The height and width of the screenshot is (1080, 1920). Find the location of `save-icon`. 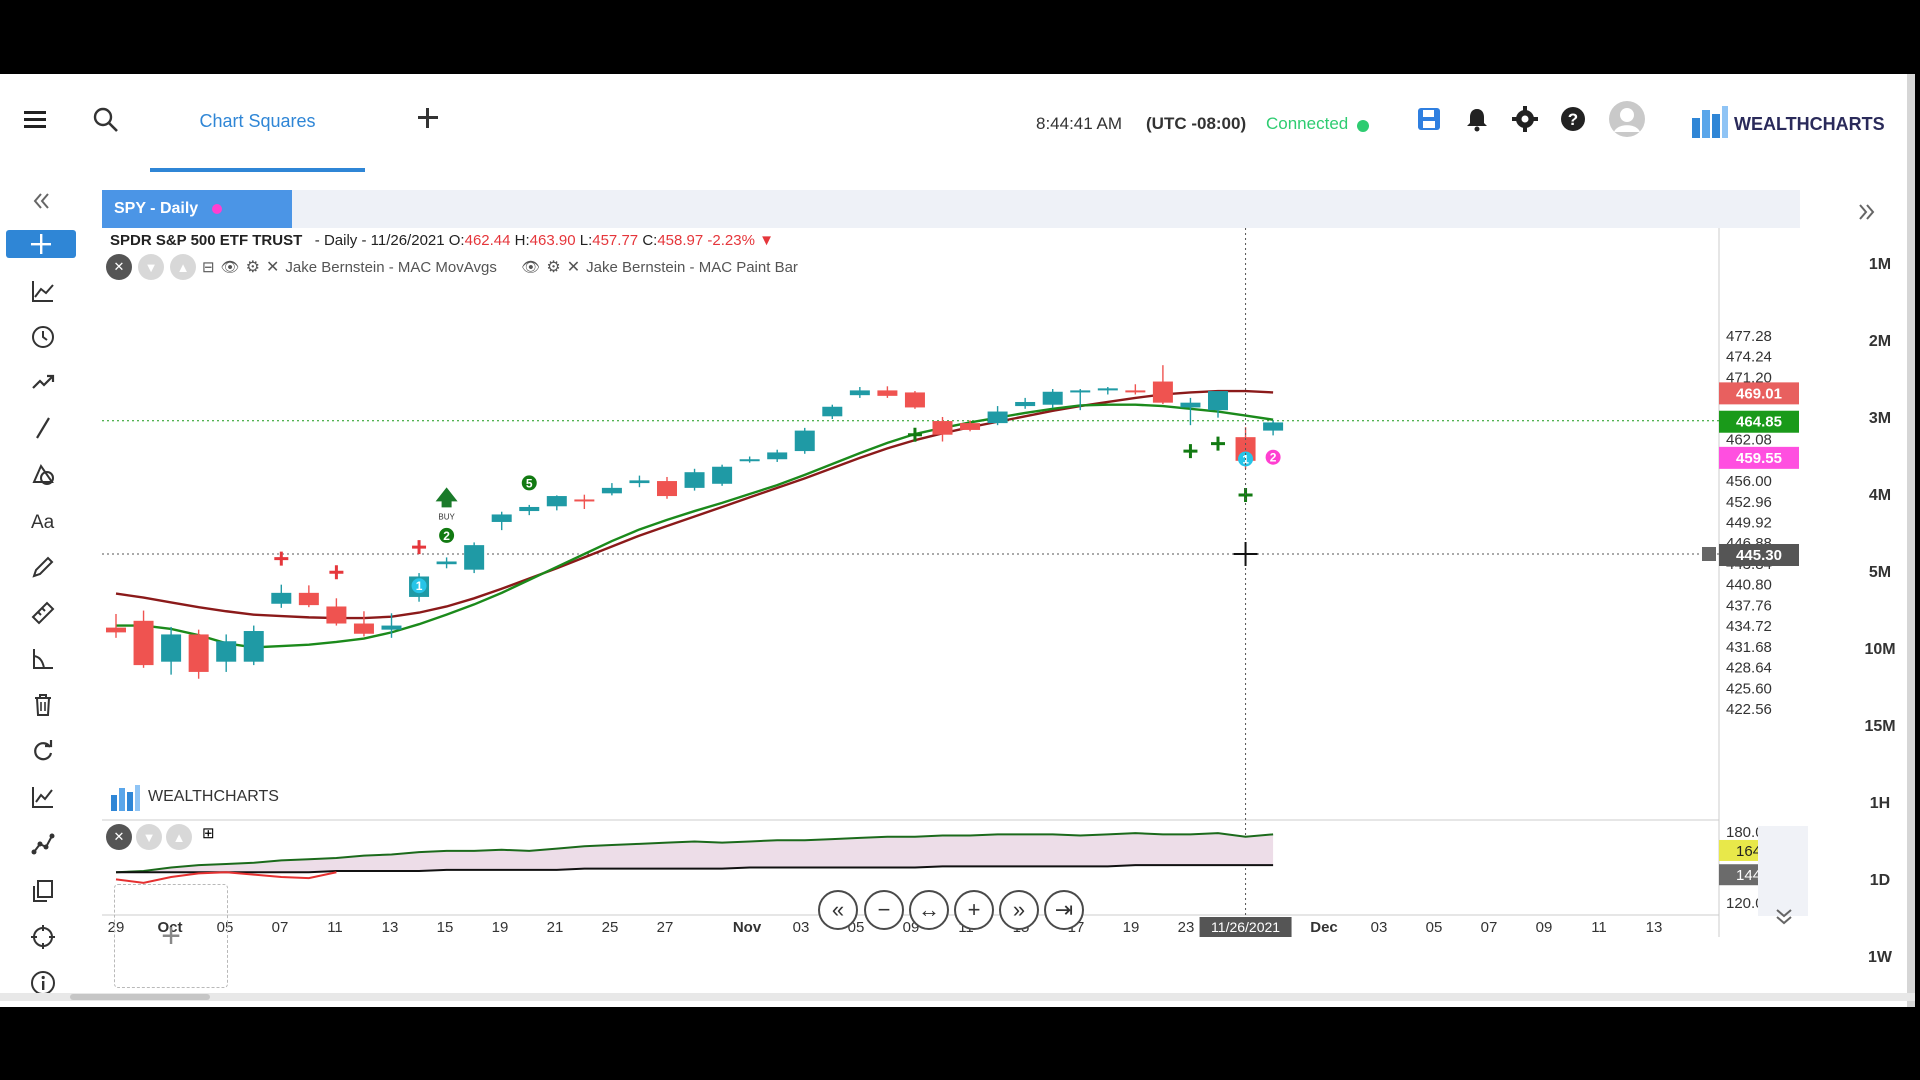

save-icon is located at coordinates (1430, 120).